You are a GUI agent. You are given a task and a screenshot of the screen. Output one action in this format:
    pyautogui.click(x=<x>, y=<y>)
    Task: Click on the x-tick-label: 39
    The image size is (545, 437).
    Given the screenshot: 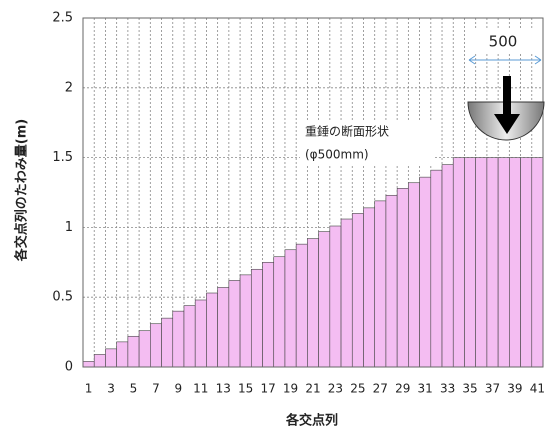 What is the action you would take?
    pyautogui.click(x=514, y=389)
    